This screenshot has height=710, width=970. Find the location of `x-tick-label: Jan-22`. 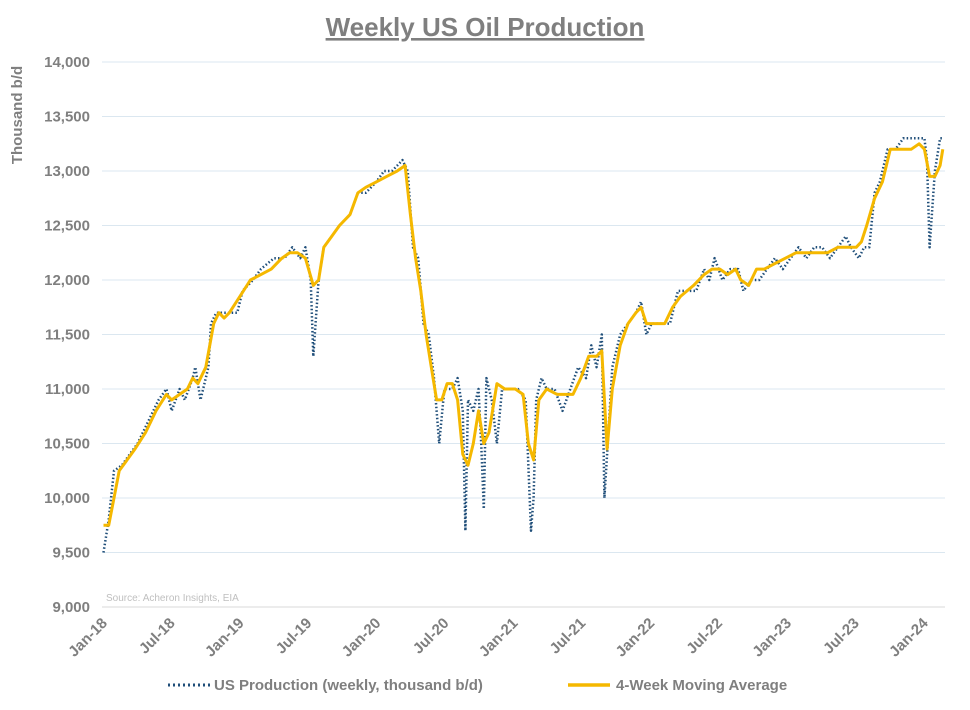

x-tick-label: Jan-22 is located at coordinates (636, 638).